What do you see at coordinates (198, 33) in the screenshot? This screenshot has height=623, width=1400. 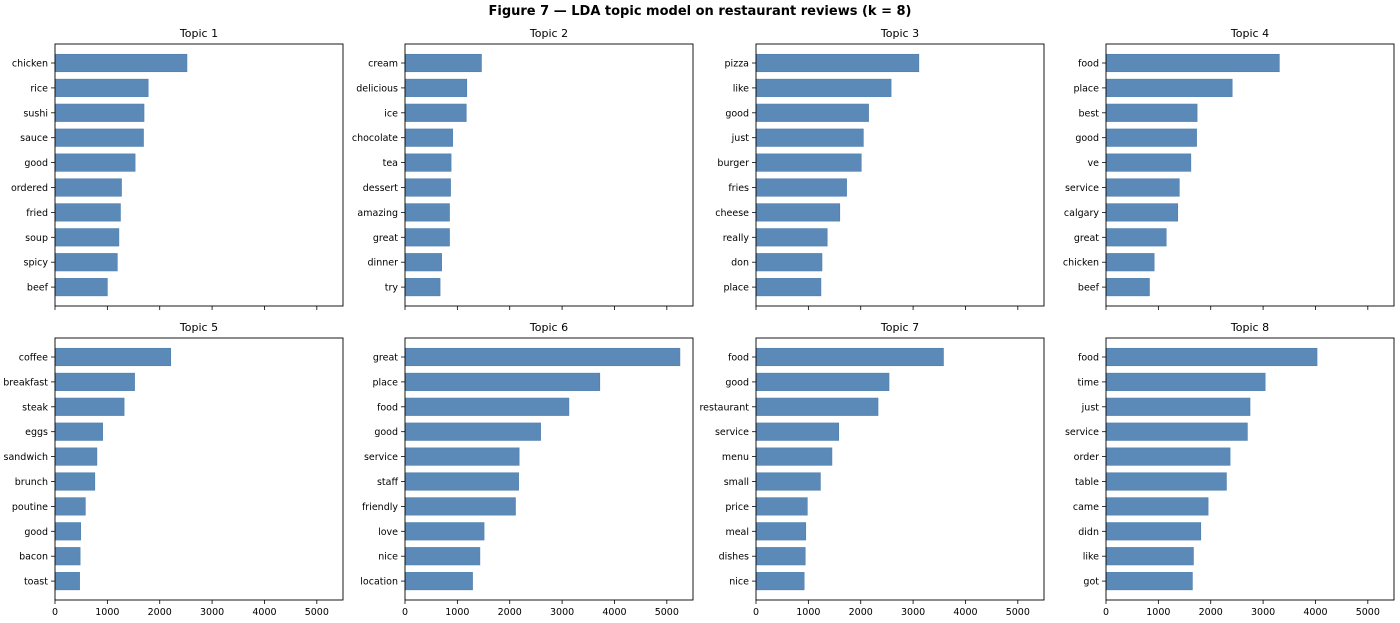 I see `subplot-title-topic-1: Topic 1` at bounding box center [198, 33].